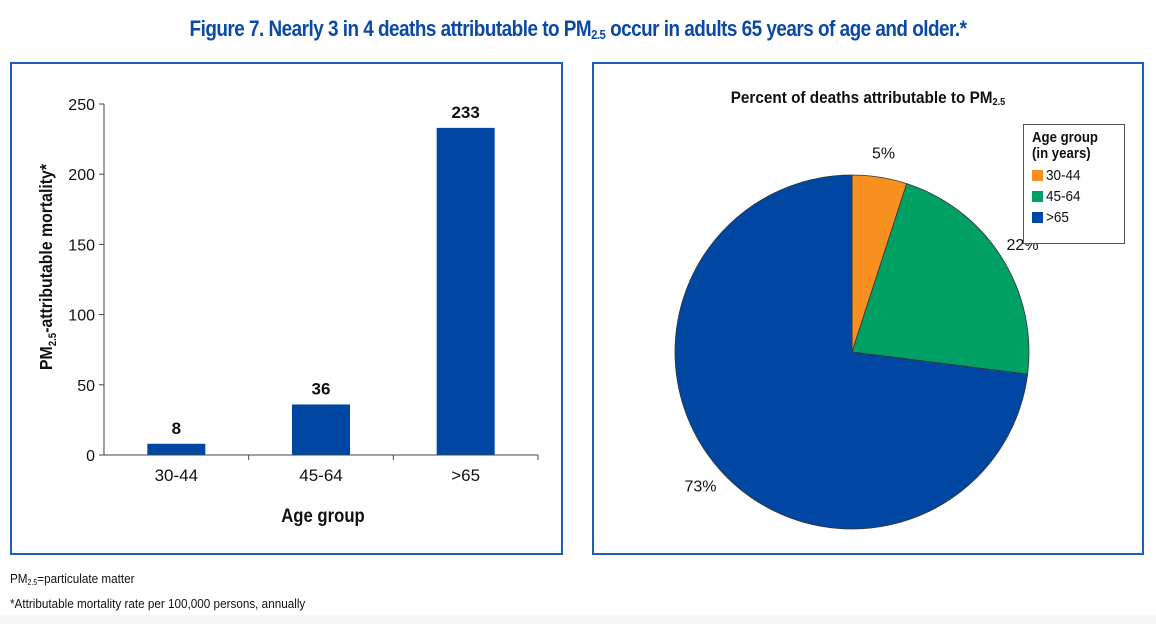 The height and width of the screenshot is (624, 1156). Describe the element at coordinates (86, 578) in the screenshot. I see `footnote-pm-text: =particulate matter` at that location.